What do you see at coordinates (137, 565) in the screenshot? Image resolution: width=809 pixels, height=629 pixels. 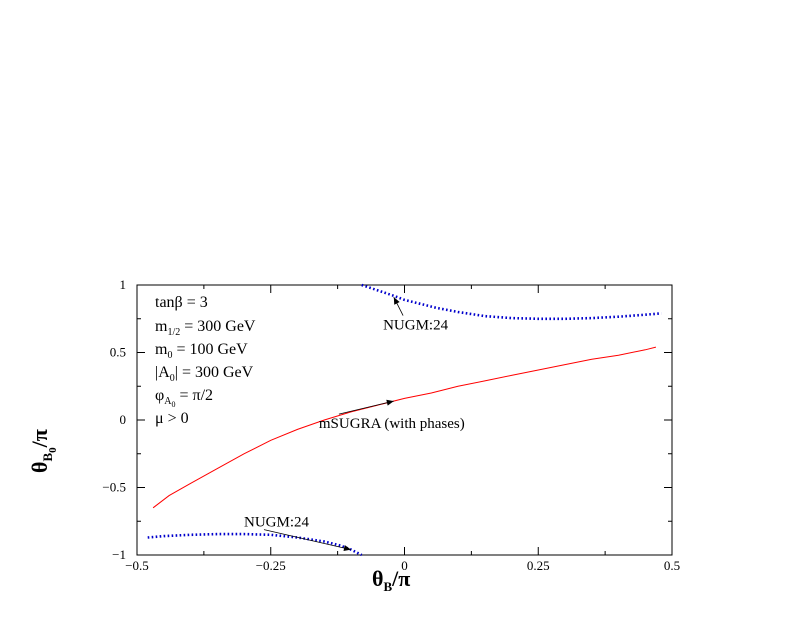 I see `x-tick-label: −0.5` at bounding box center [137, 565].